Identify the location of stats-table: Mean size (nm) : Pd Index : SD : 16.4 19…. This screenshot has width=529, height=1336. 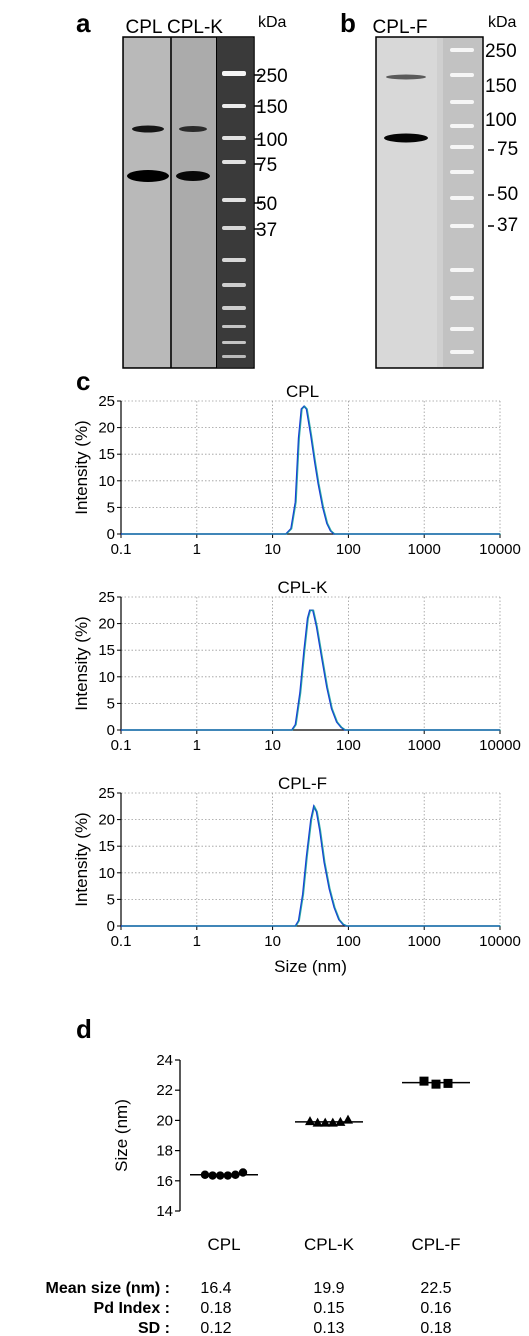
(249, 1308).